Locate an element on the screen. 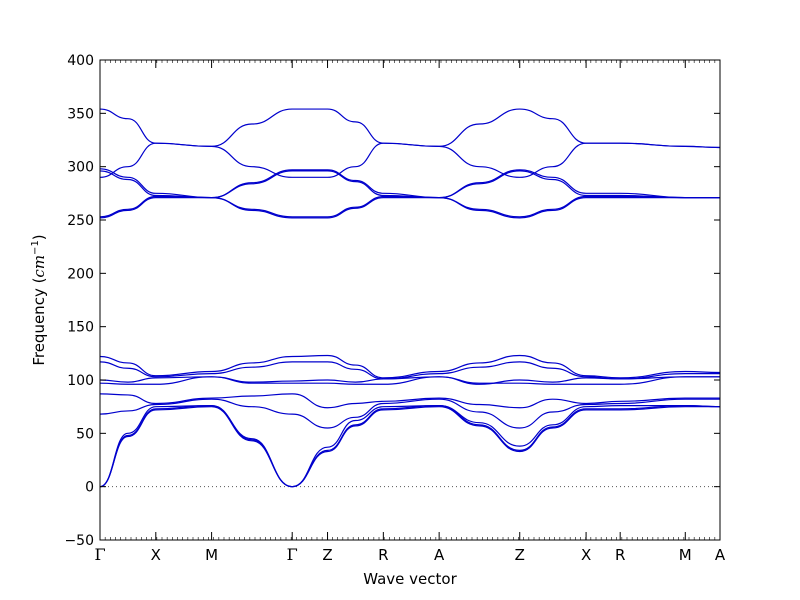 This screenshot has width=800, height=600. y-tick-label: 50 is located at coordinates (85, 434).